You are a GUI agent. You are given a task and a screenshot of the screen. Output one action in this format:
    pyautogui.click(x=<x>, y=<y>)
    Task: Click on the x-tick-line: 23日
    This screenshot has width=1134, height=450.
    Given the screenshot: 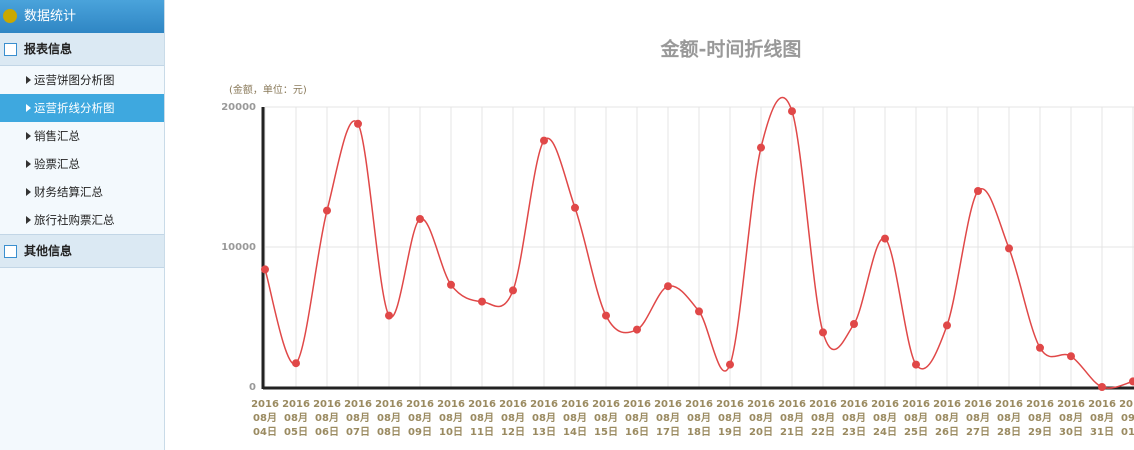 What is the action you would take?
    pyautogui.click(x=854, y=432)
    